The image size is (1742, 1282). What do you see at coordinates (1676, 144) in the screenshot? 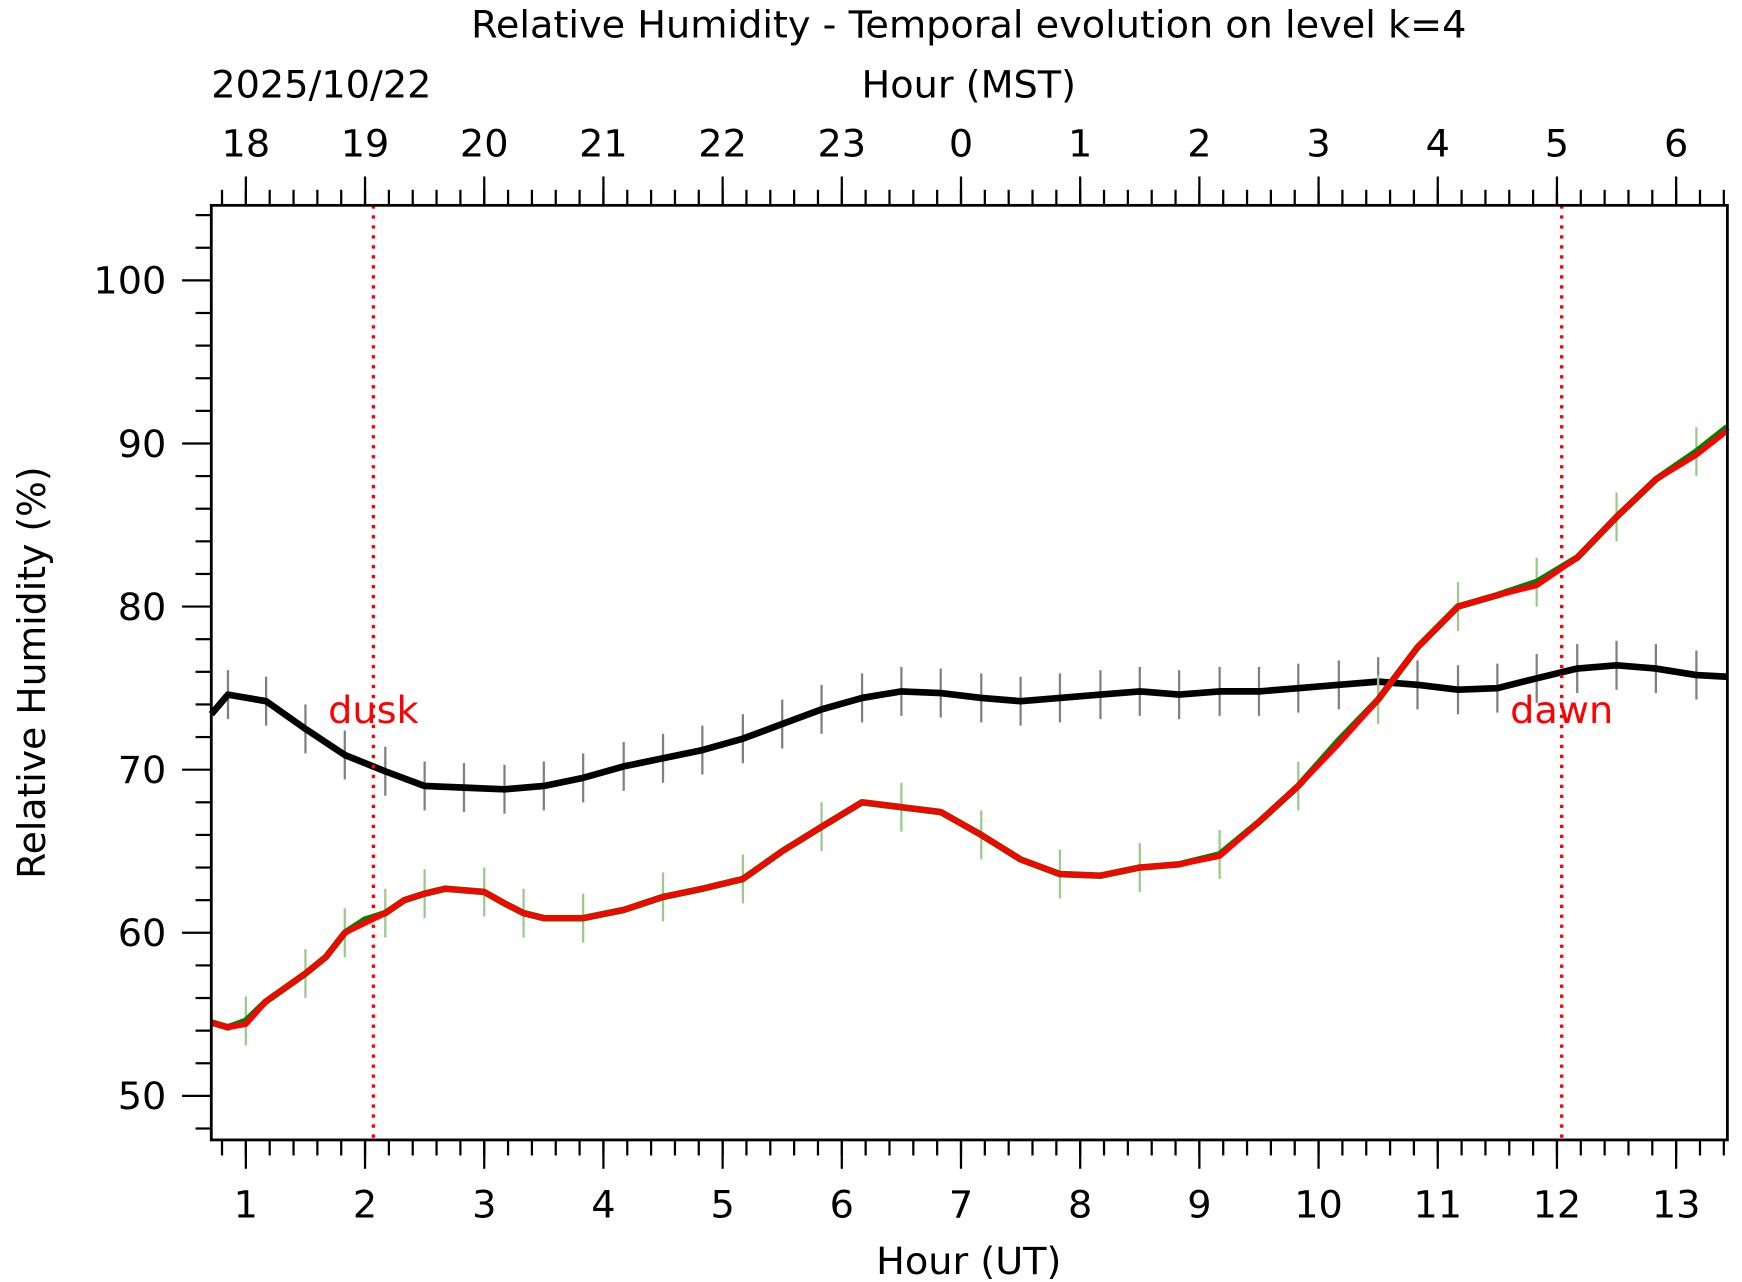
I see `top-tick-label: 6` at bounding box center [1676, 144].